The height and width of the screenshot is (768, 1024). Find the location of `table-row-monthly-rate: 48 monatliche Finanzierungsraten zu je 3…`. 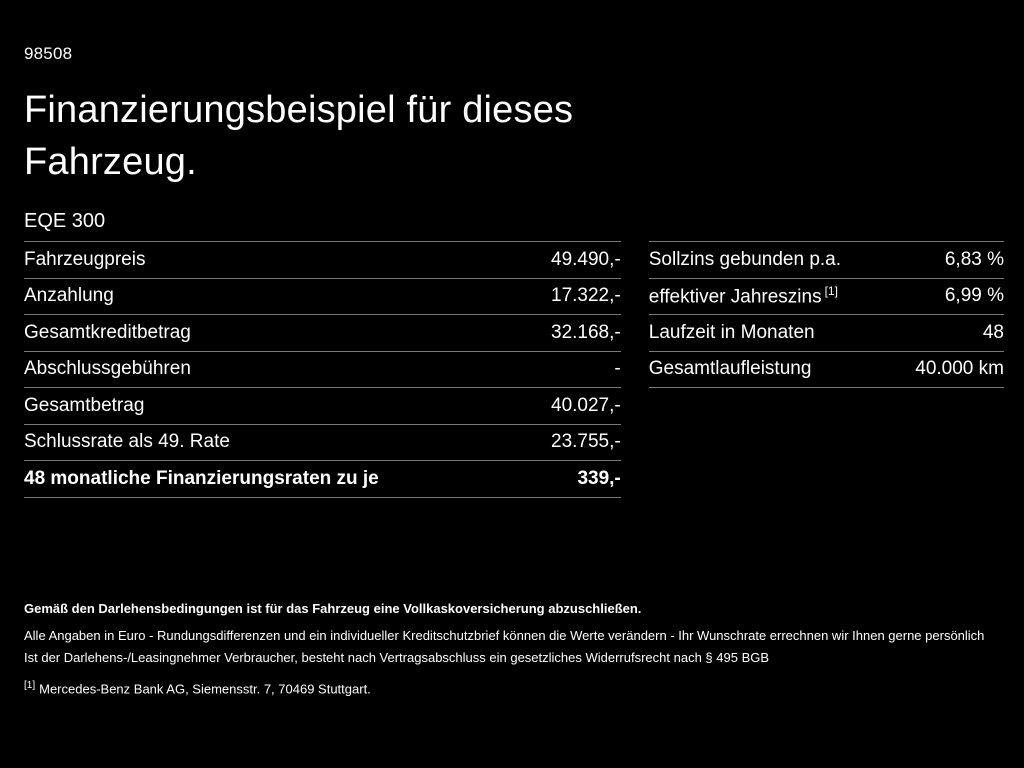

table-row-monthly-rate: 48 monatliche Finanzierungsraten zu je 3… is located at coordinates (322, 478).